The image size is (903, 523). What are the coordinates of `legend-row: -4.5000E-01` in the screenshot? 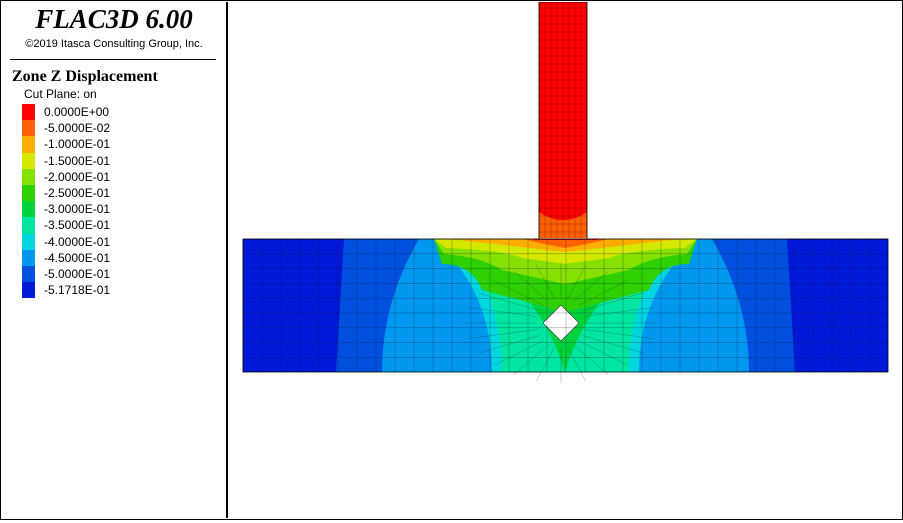 It's located at (117, 257).